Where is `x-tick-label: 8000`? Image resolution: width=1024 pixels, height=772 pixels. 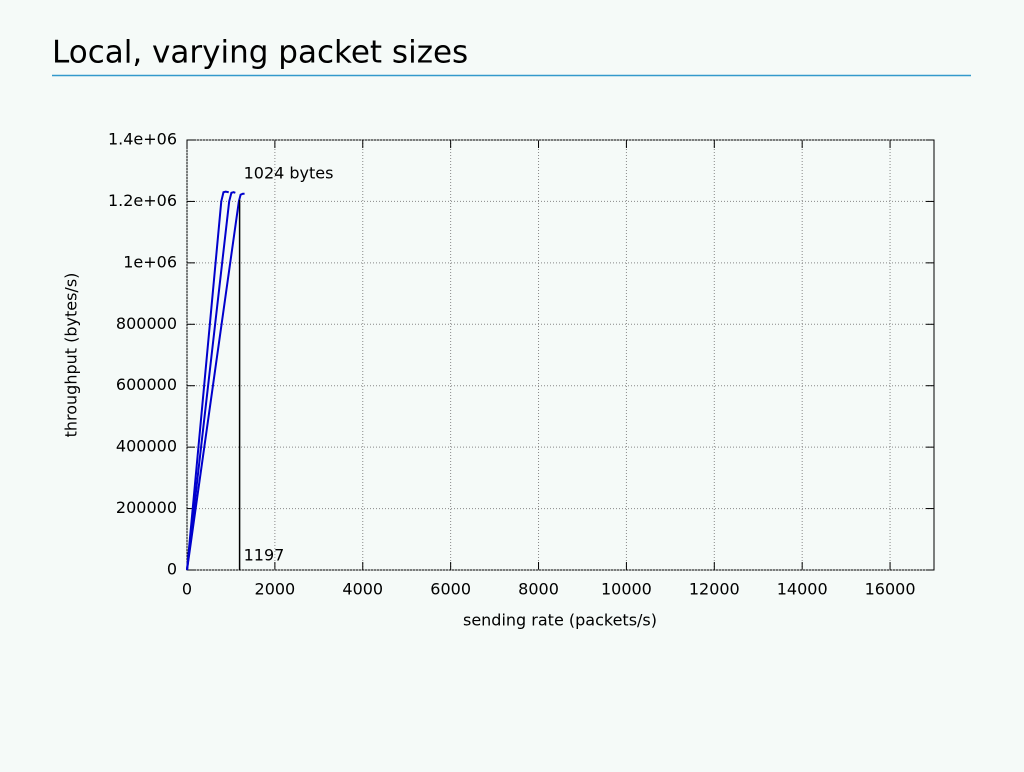 x-tick-label: 8000 is located at coordinates (538, 589).